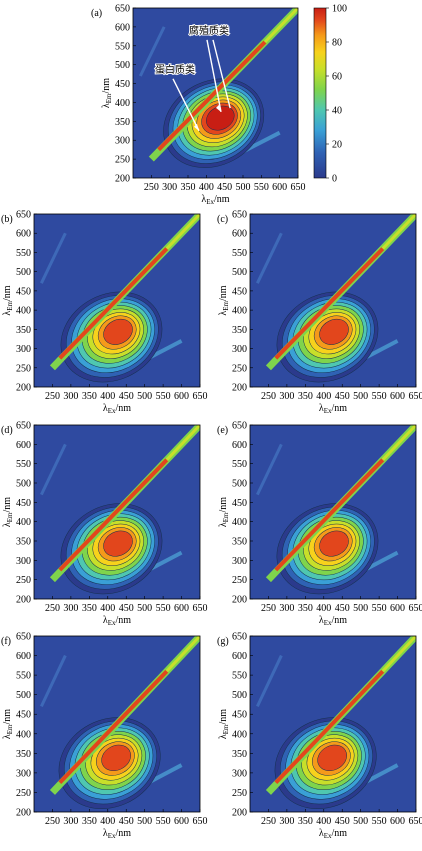  I want to click on colorbar-tick-label: 100, so click(339, 9).